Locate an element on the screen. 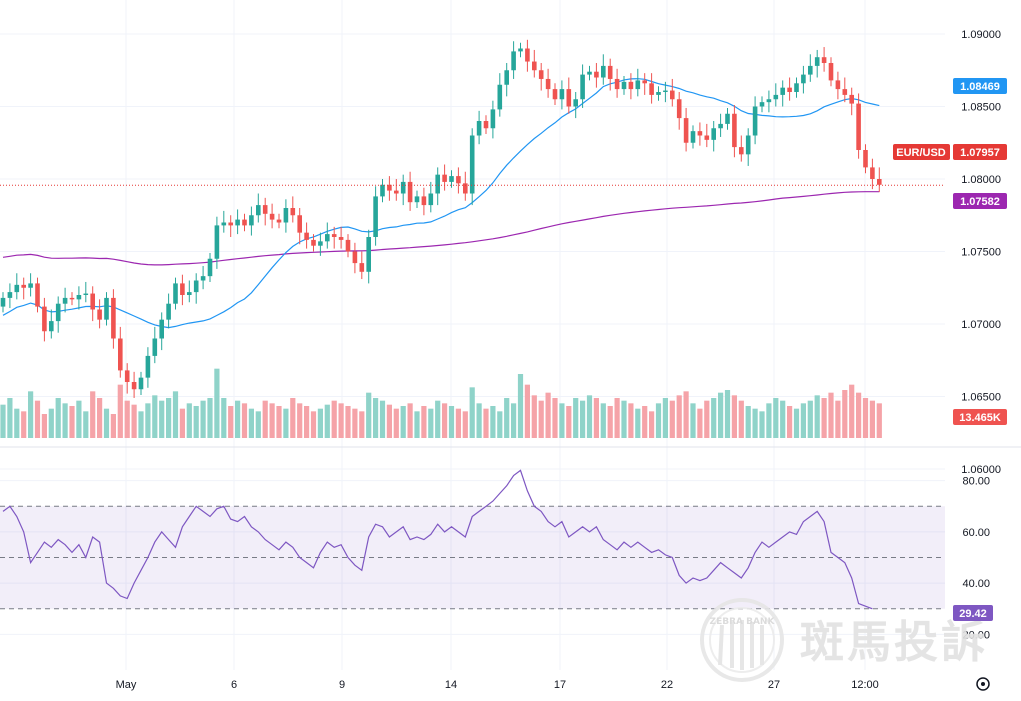 Image resolution: width=1021 pixels, height=701 pixels. rsi-tick-label: 80.00 is located at coordinates (976, 482).